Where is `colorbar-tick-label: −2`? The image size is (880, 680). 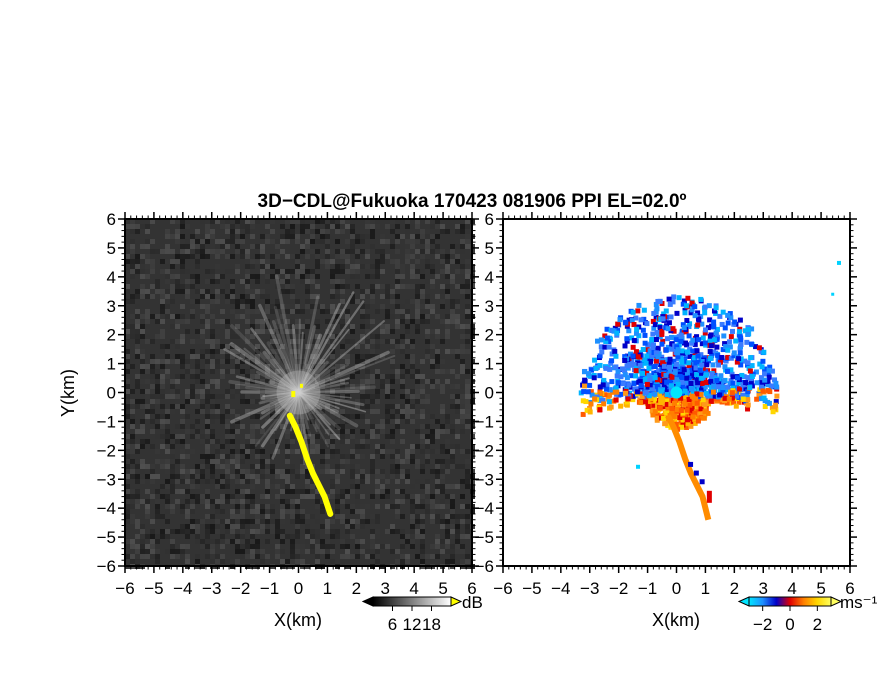
colorbar-tick-label: −2 is located at coordinates (762, 624).